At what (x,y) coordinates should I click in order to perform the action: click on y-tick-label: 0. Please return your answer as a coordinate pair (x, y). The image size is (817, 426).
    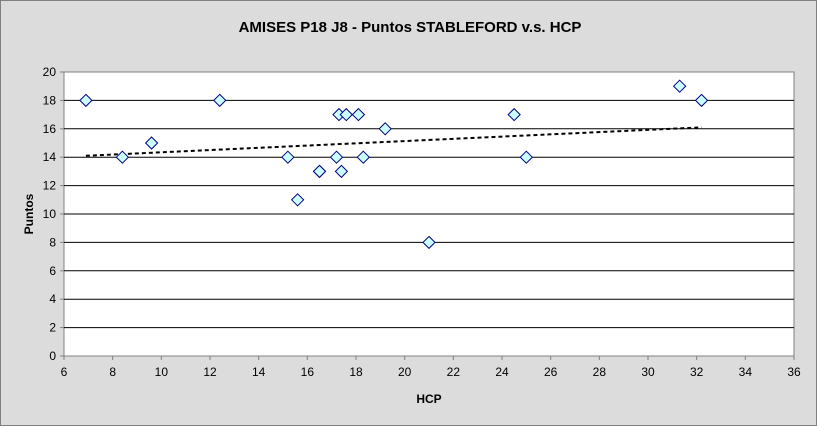
    Looking at the image, I should click on (52, 356).